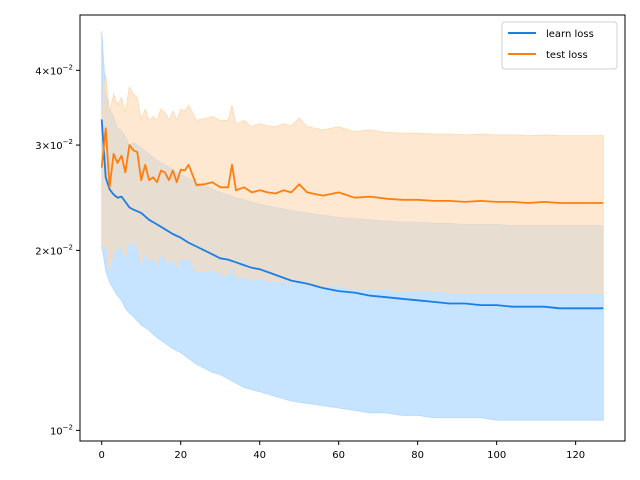 The height and width of the screenshot is (480, 640). I want to click on x-tick-label: 40, so click(259, 455).